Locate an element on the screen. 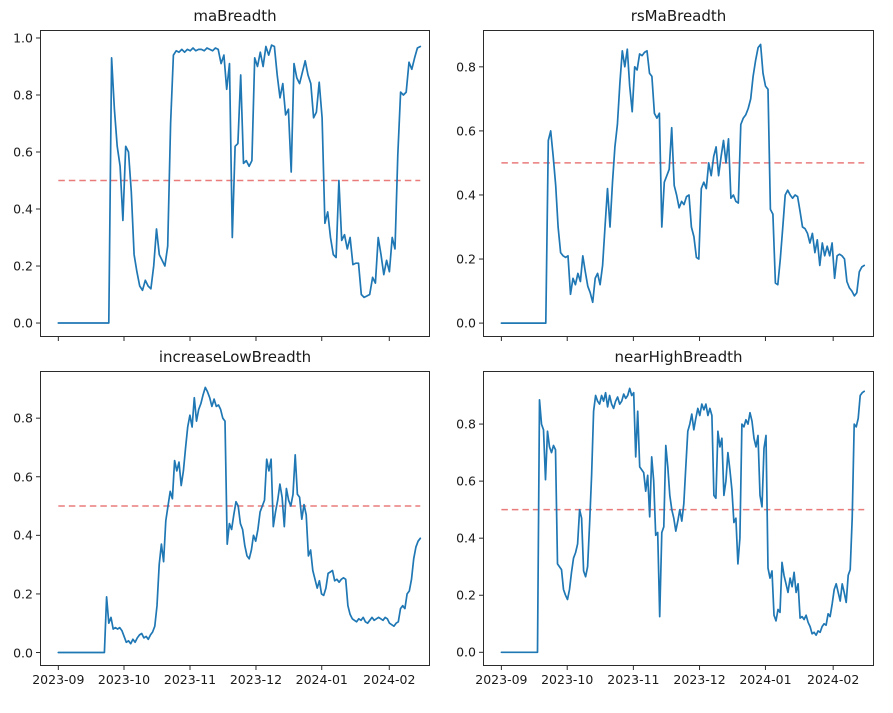 The image size is (893, 713). chart-title-near-high-breadth: nearHighBreadth is located at coordinates (678, 357).